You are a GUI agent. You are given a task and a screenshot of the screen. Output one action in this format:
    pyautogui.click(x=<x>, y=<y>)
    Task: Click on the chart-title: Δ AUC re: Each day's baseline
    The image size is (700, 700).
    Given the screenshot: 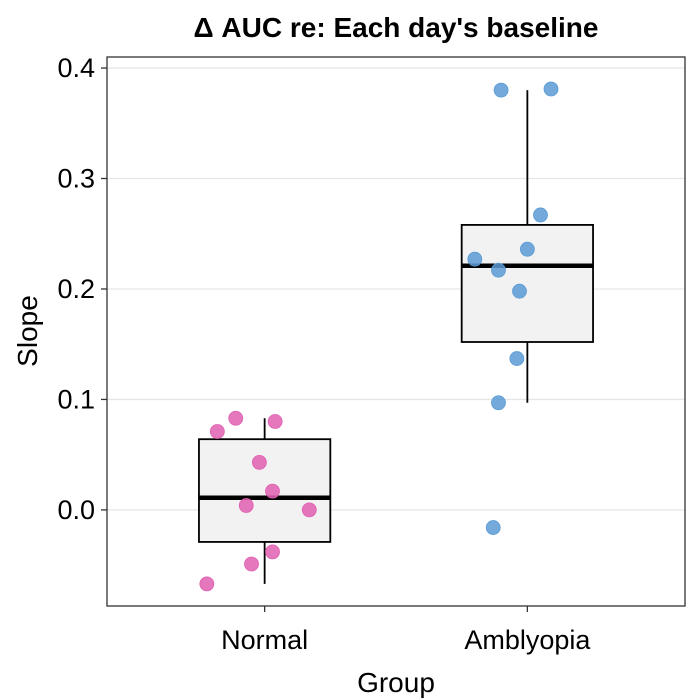 What is the action you would take?
    pyautogui.click(x=396, y=27)
    